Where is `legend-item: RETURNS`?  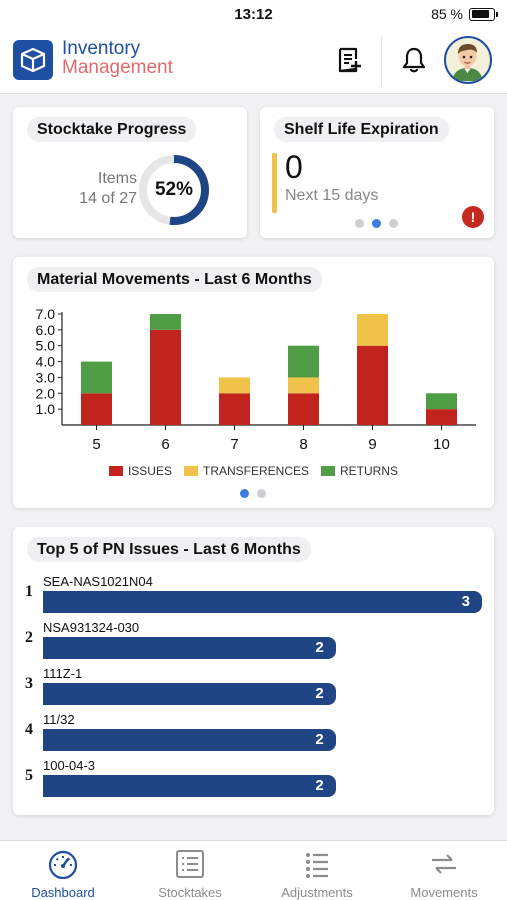
legend-item: RETURNS is located at coordinates (359, 471).